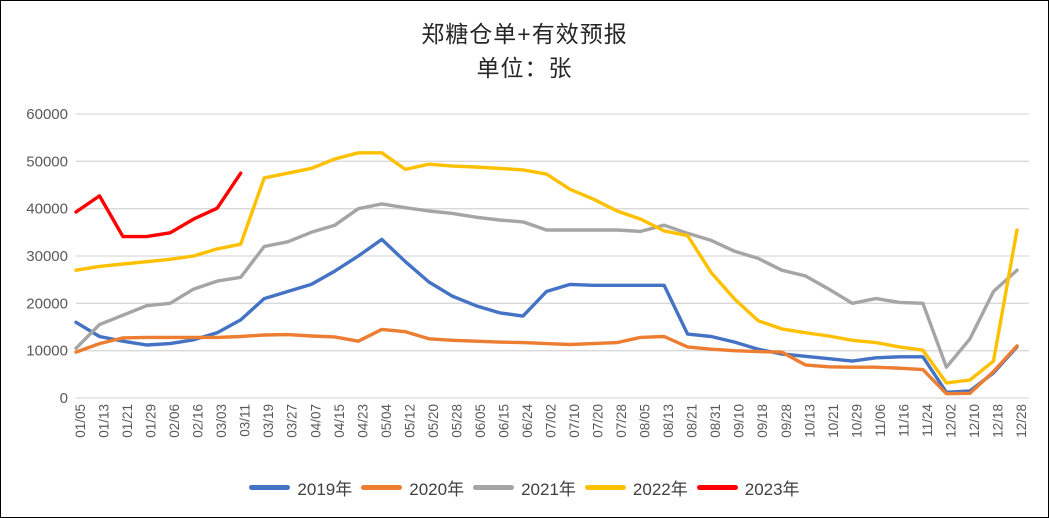 The height and width of the screenshot is (518, 1049). What do you see at coordinates (127, 421) in the screenshot?
I see `x-axis-label: 01/21` at bounding box center [127, 421].